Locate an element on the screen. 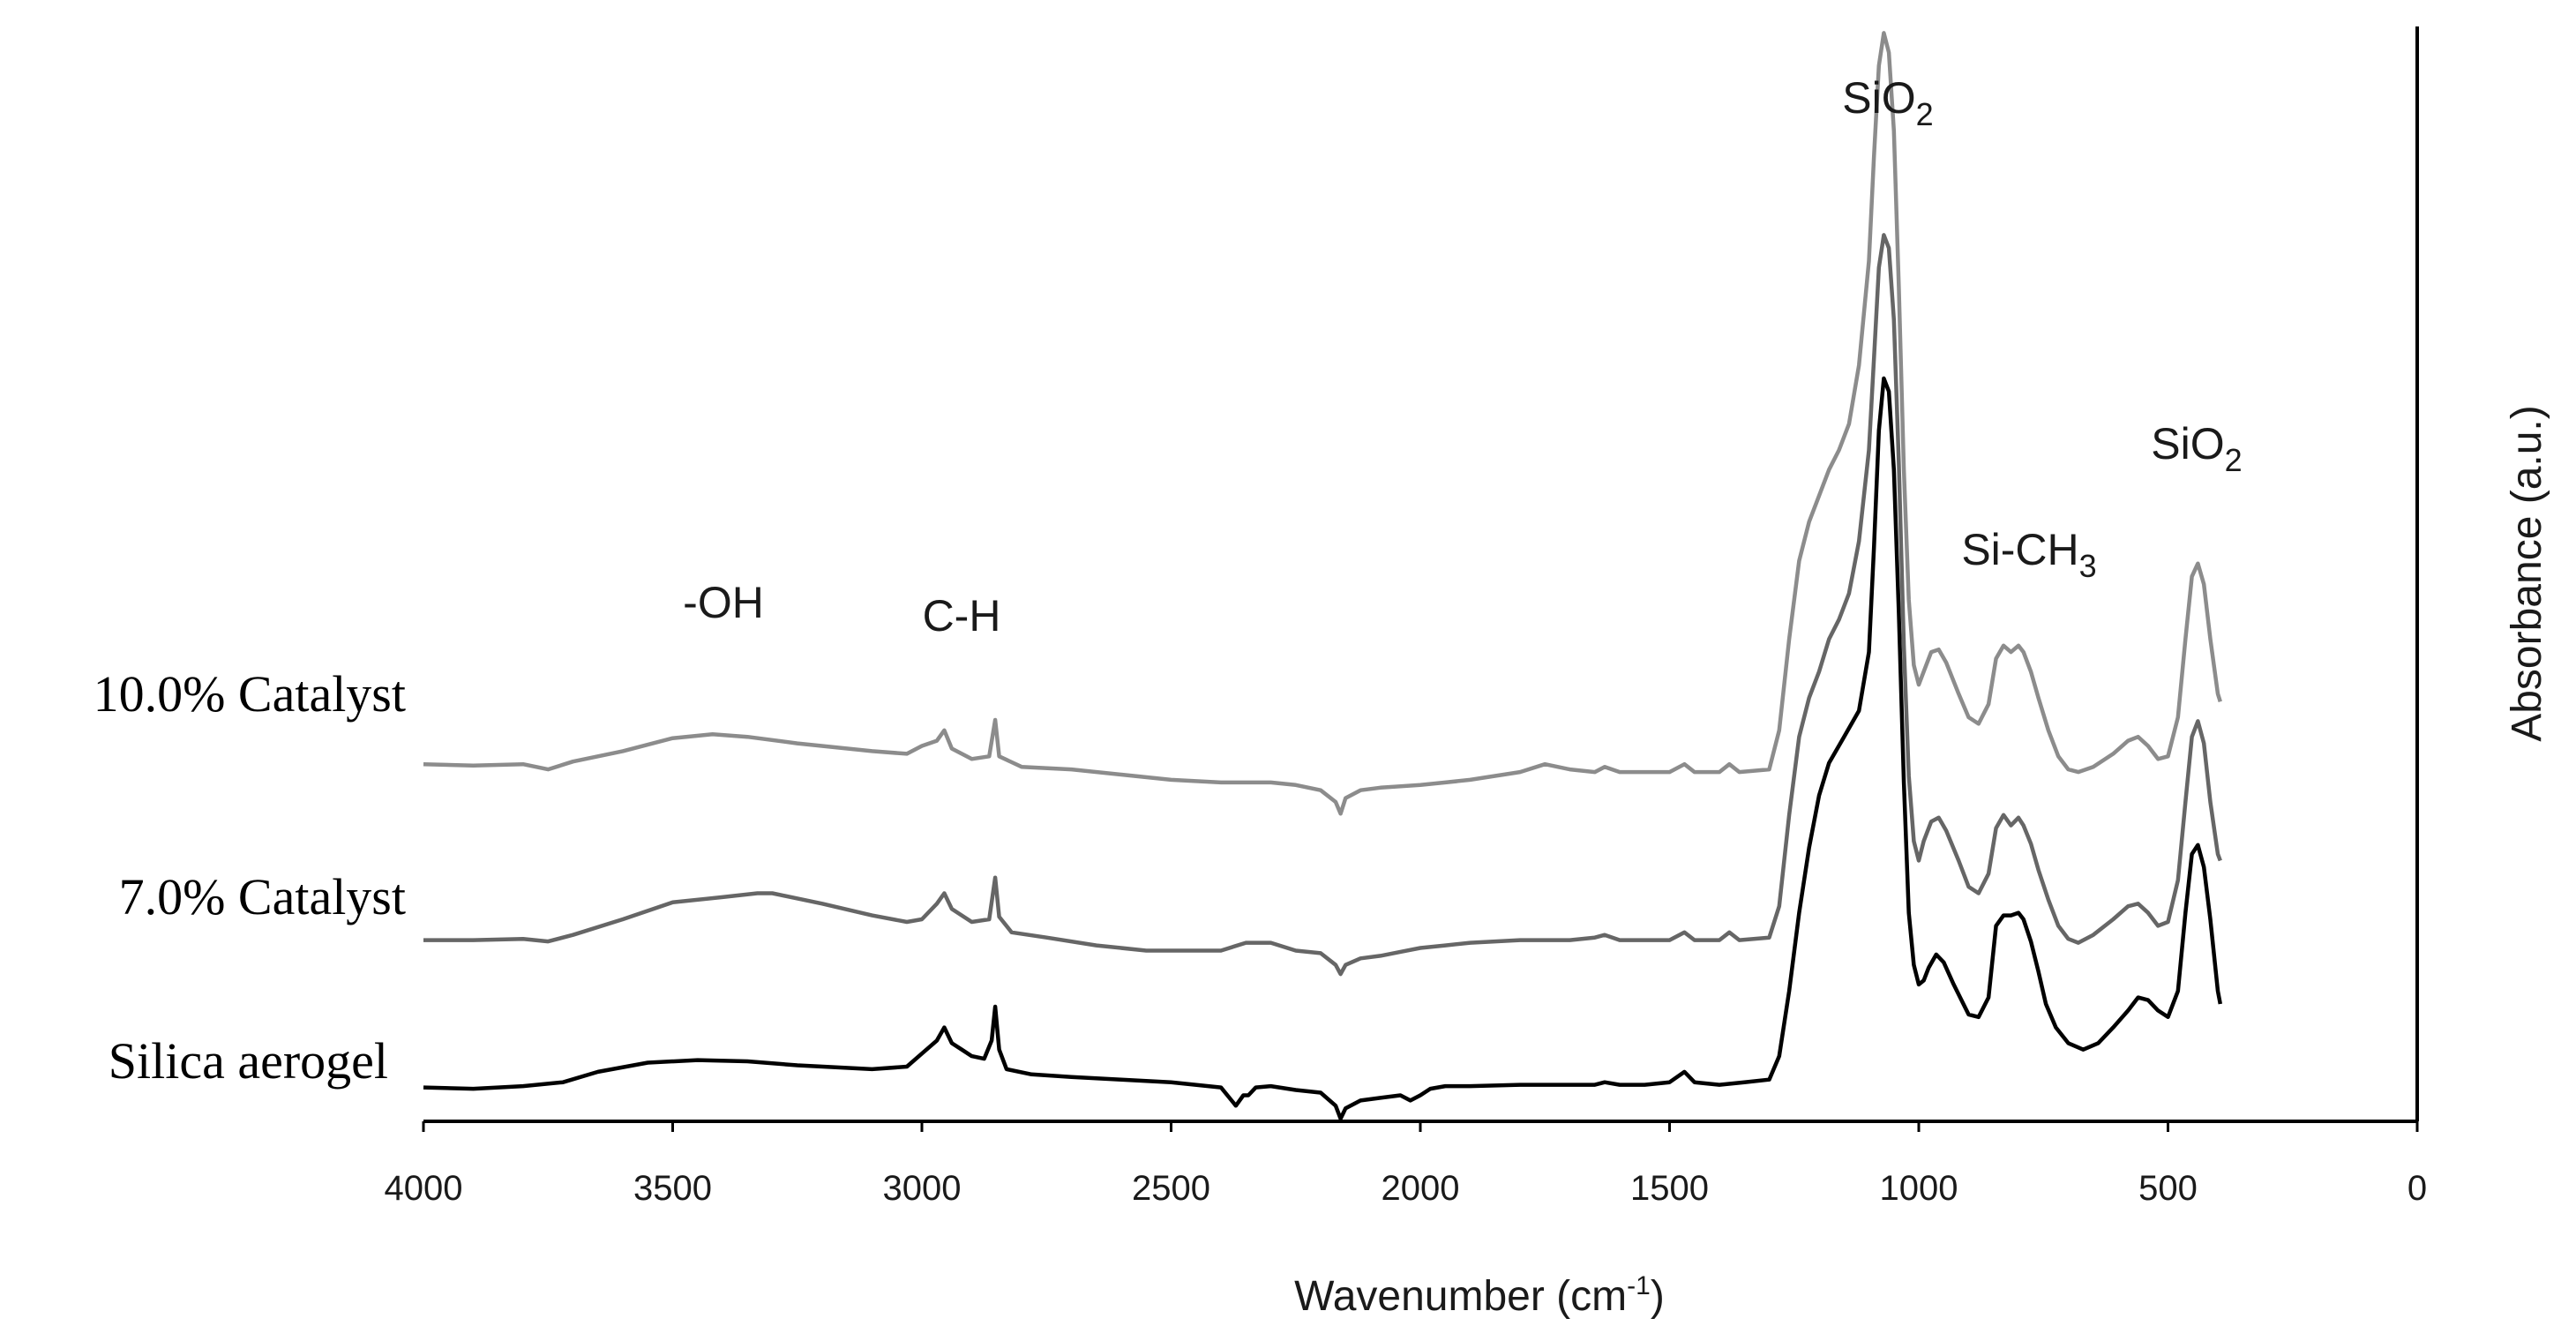  x-tick-label: 2500 is located at coordinates (1171, 1188).